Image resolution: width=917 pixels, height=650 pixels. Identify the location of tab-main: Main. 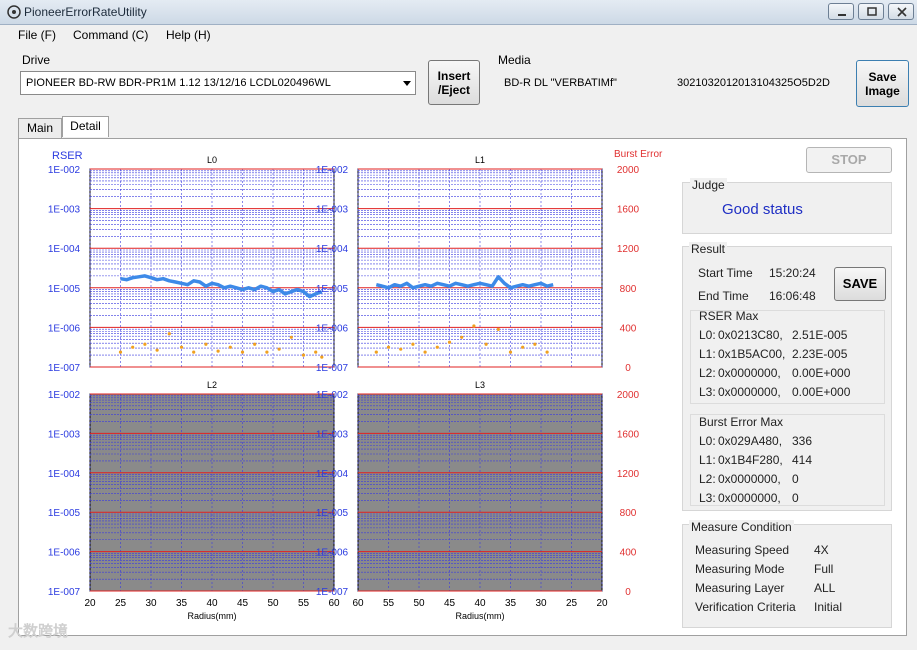
(40, 128).